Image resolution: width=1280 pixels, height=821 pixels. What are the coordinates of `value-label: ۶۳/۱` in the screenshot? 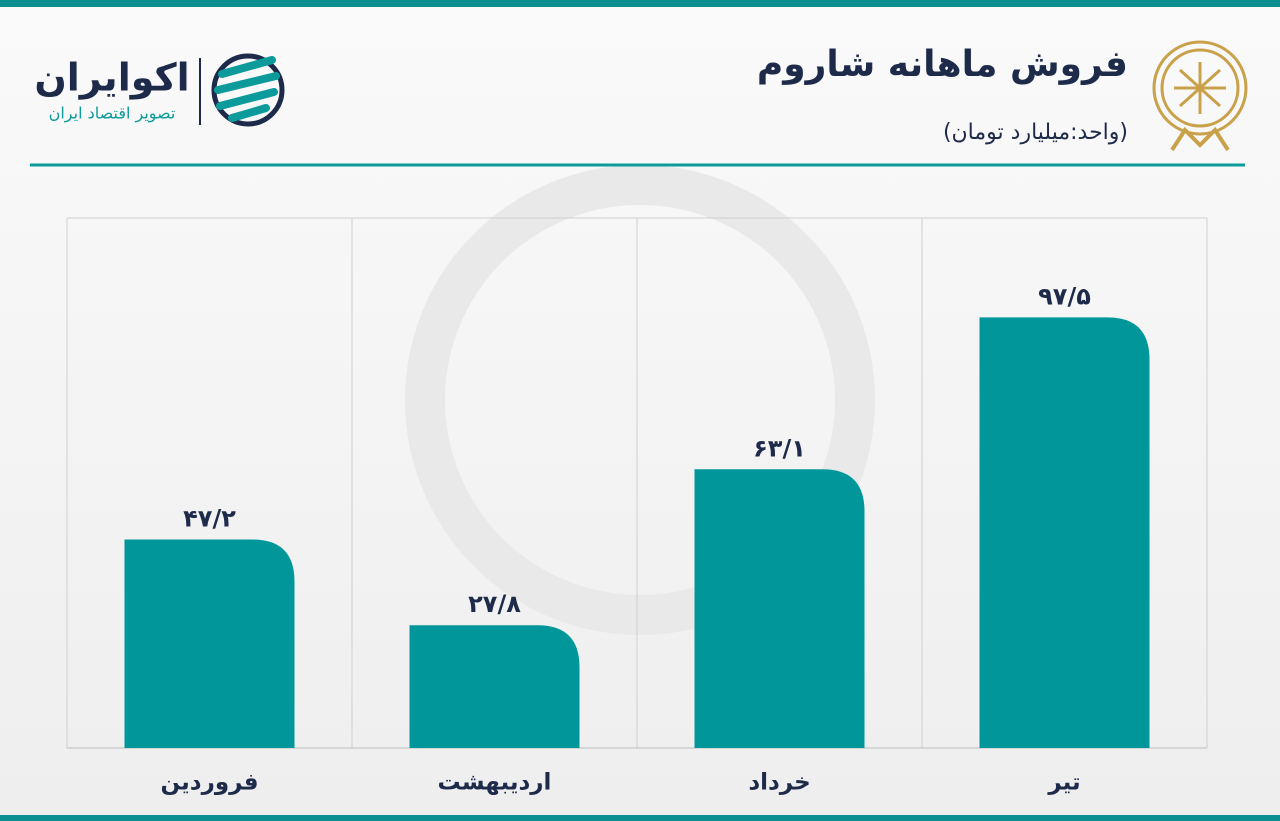 It's located at (779, 448).